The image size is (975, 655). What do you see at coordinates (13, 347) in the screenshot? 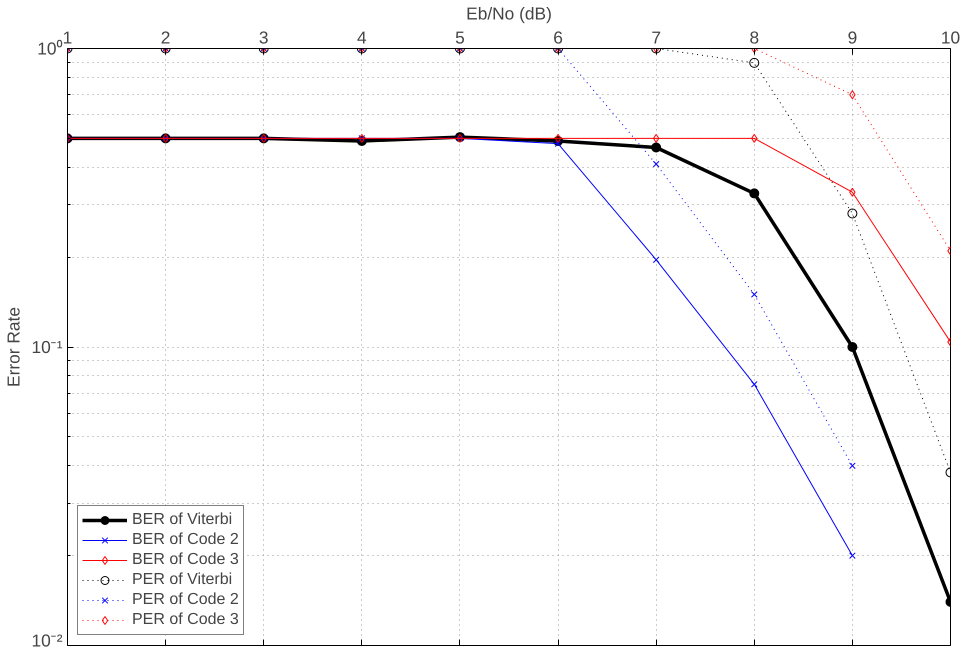
I see `y-axis-title: Error Rate` at bounding box center [13, 347].